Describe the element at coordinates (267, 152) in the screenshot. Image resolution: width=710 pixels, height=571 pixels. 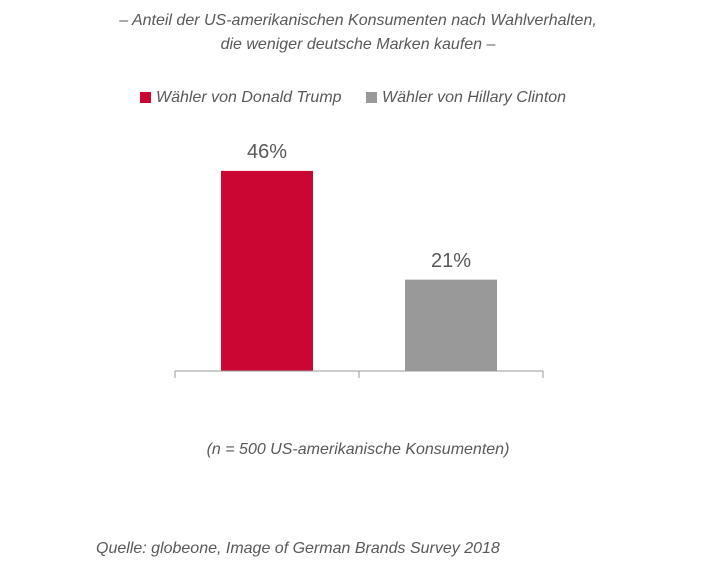
I see `value-label: 46%` at that location.